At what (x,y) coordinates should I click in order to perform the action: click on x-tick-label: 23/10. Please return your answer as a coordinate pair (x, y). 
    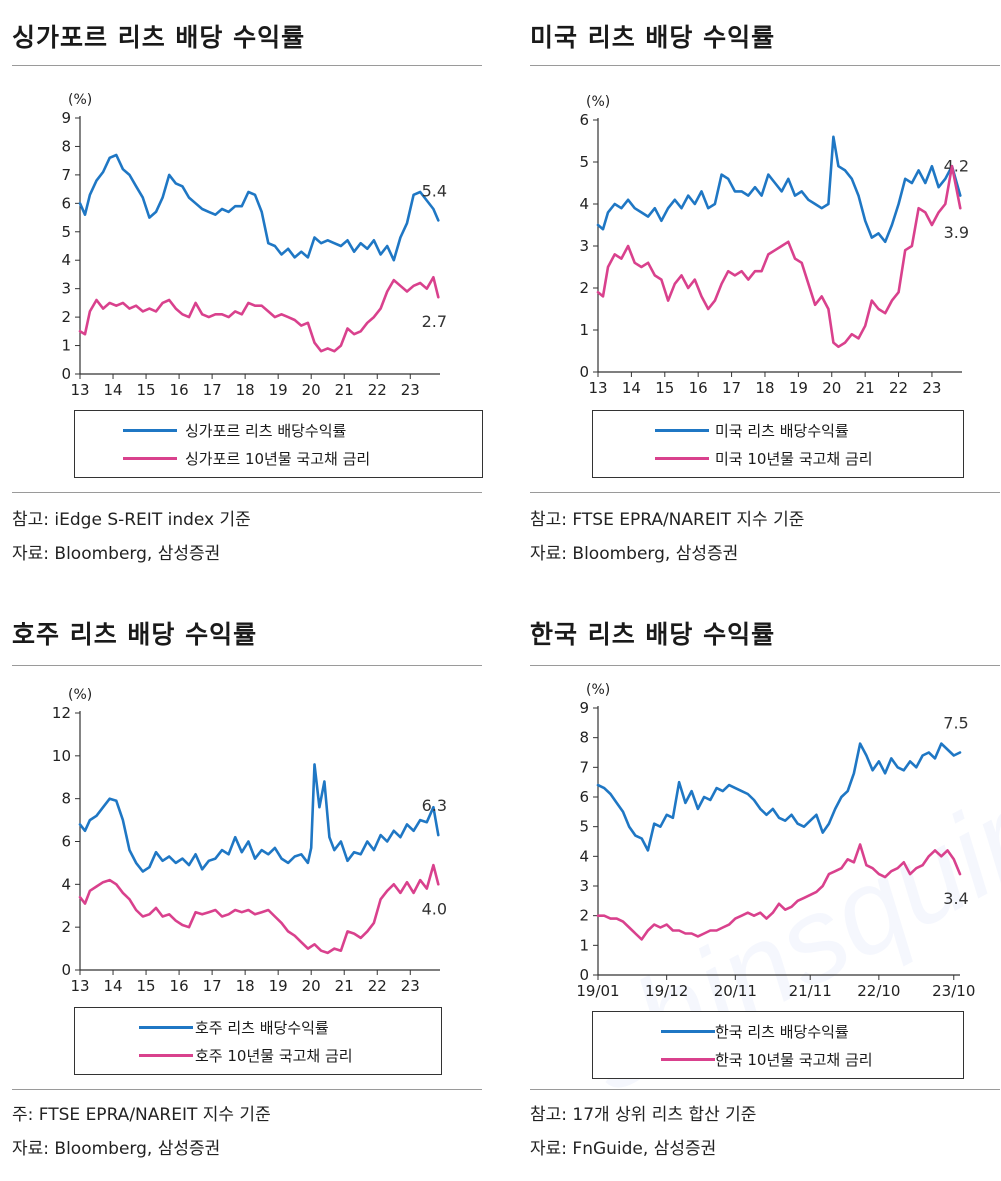
    Looking at the image, I should click on (953, 991).